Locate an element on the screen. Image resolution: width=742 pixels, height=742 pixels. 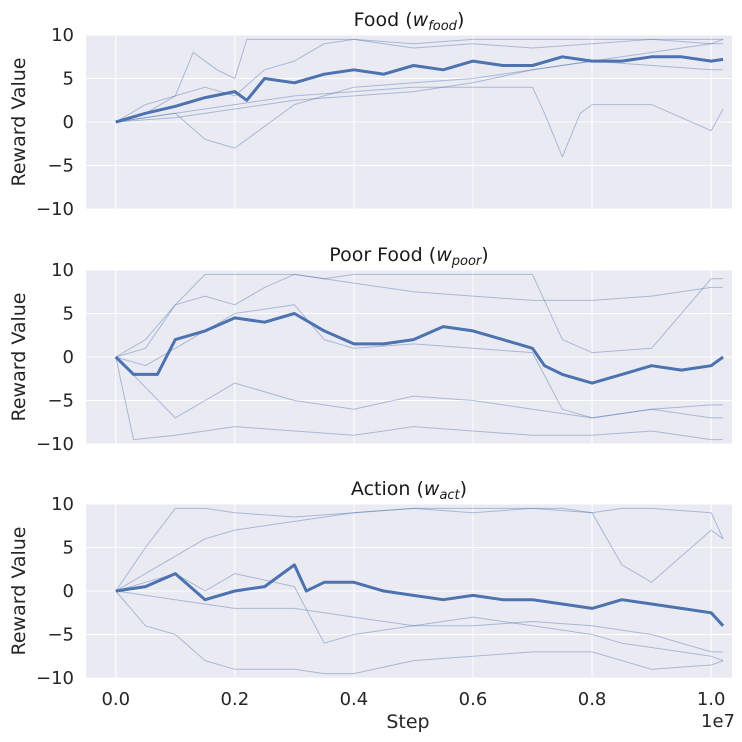
subplot-title: Food (wfood) is located at coordinates (409, 21).